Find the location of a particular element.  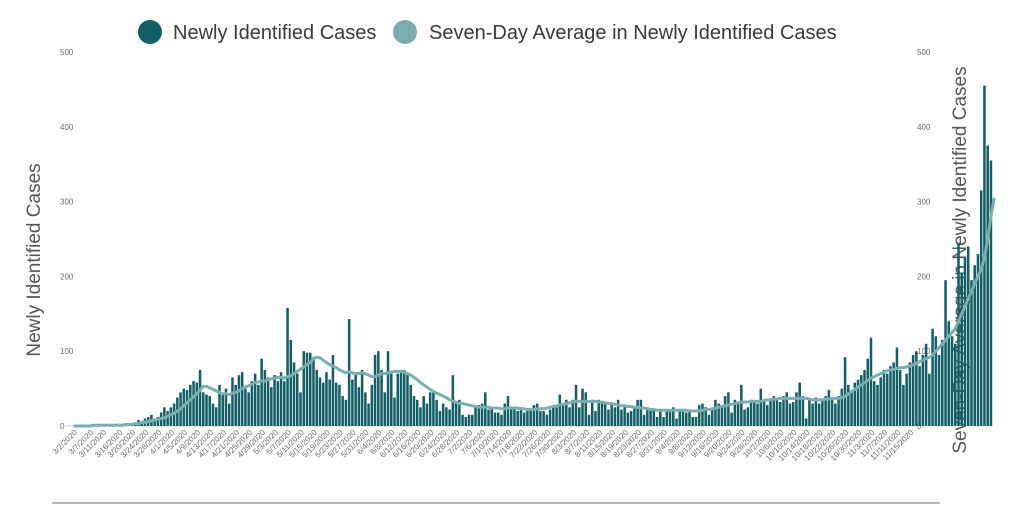

legend-item-cases: Newly Identified Cases is located at coordinates (257, 32).